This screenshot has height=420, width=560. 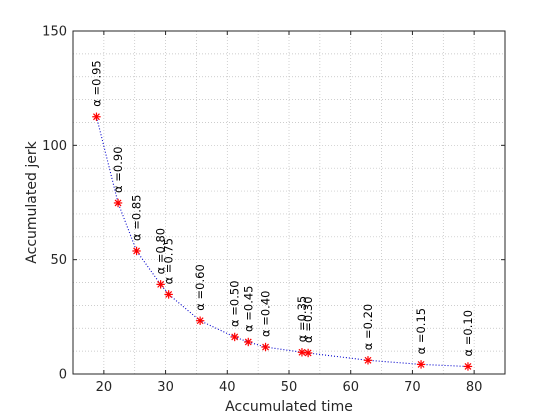 I want to click on x-tick-label: 20, so click(x=104, y=387).